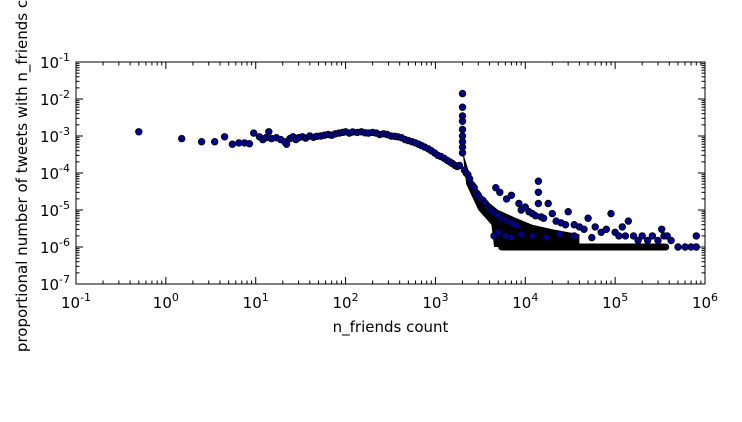  What do you see at coordinates (346, 301) in the screenshot?
I see `tick-label: 10²` at bounding box center [346, 301].